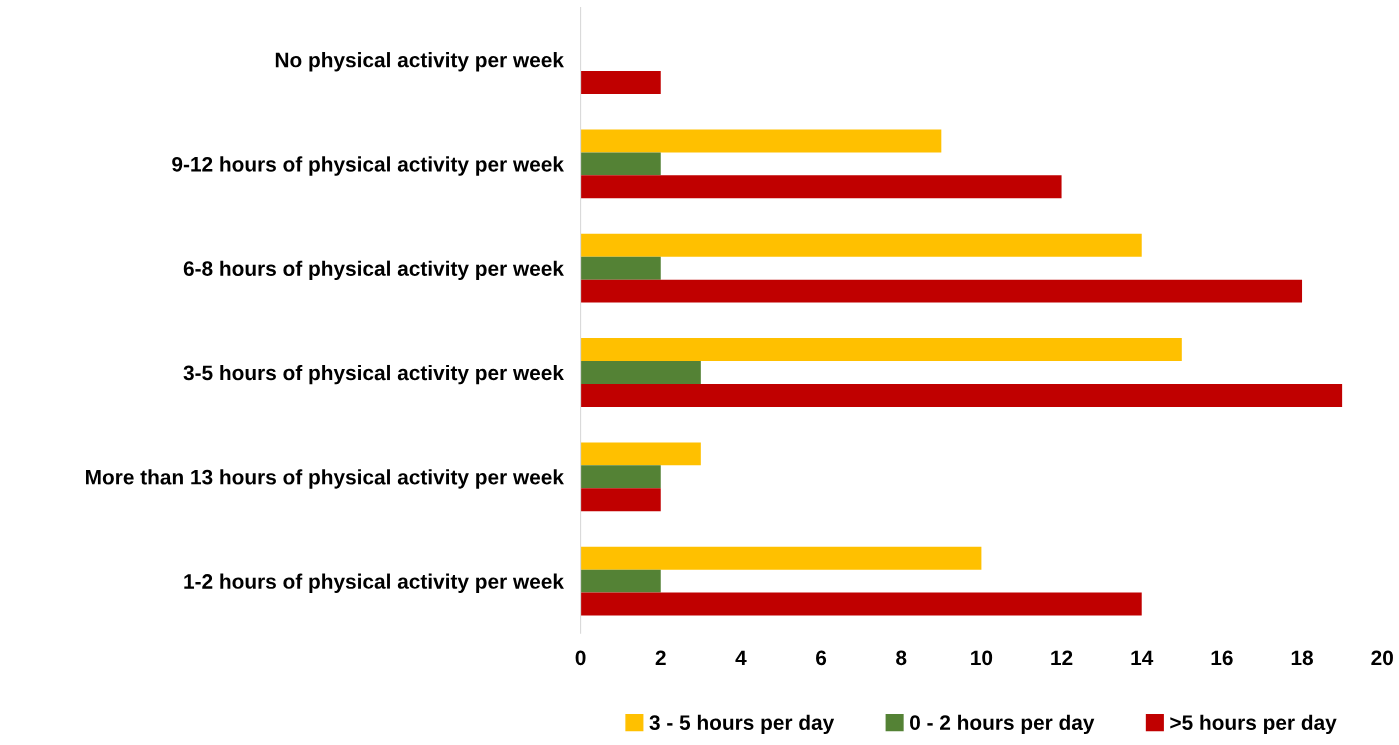  I want to click on x-tick-label: 18, so click(1302, 658).